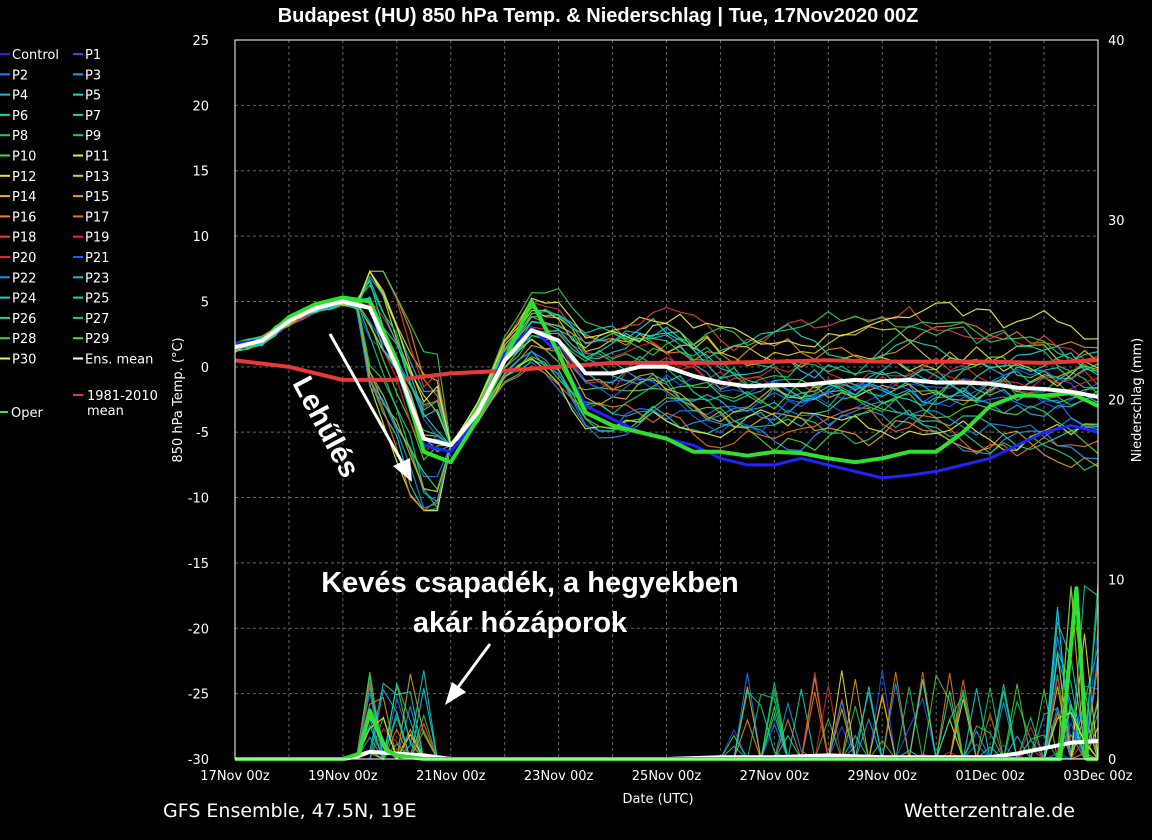 The width and height of the screenshot is (1152, 840). Describe the element at coordinates (343, 776) in the screenshot. I see `x-tick-label: 19Nov 00z` at that location.